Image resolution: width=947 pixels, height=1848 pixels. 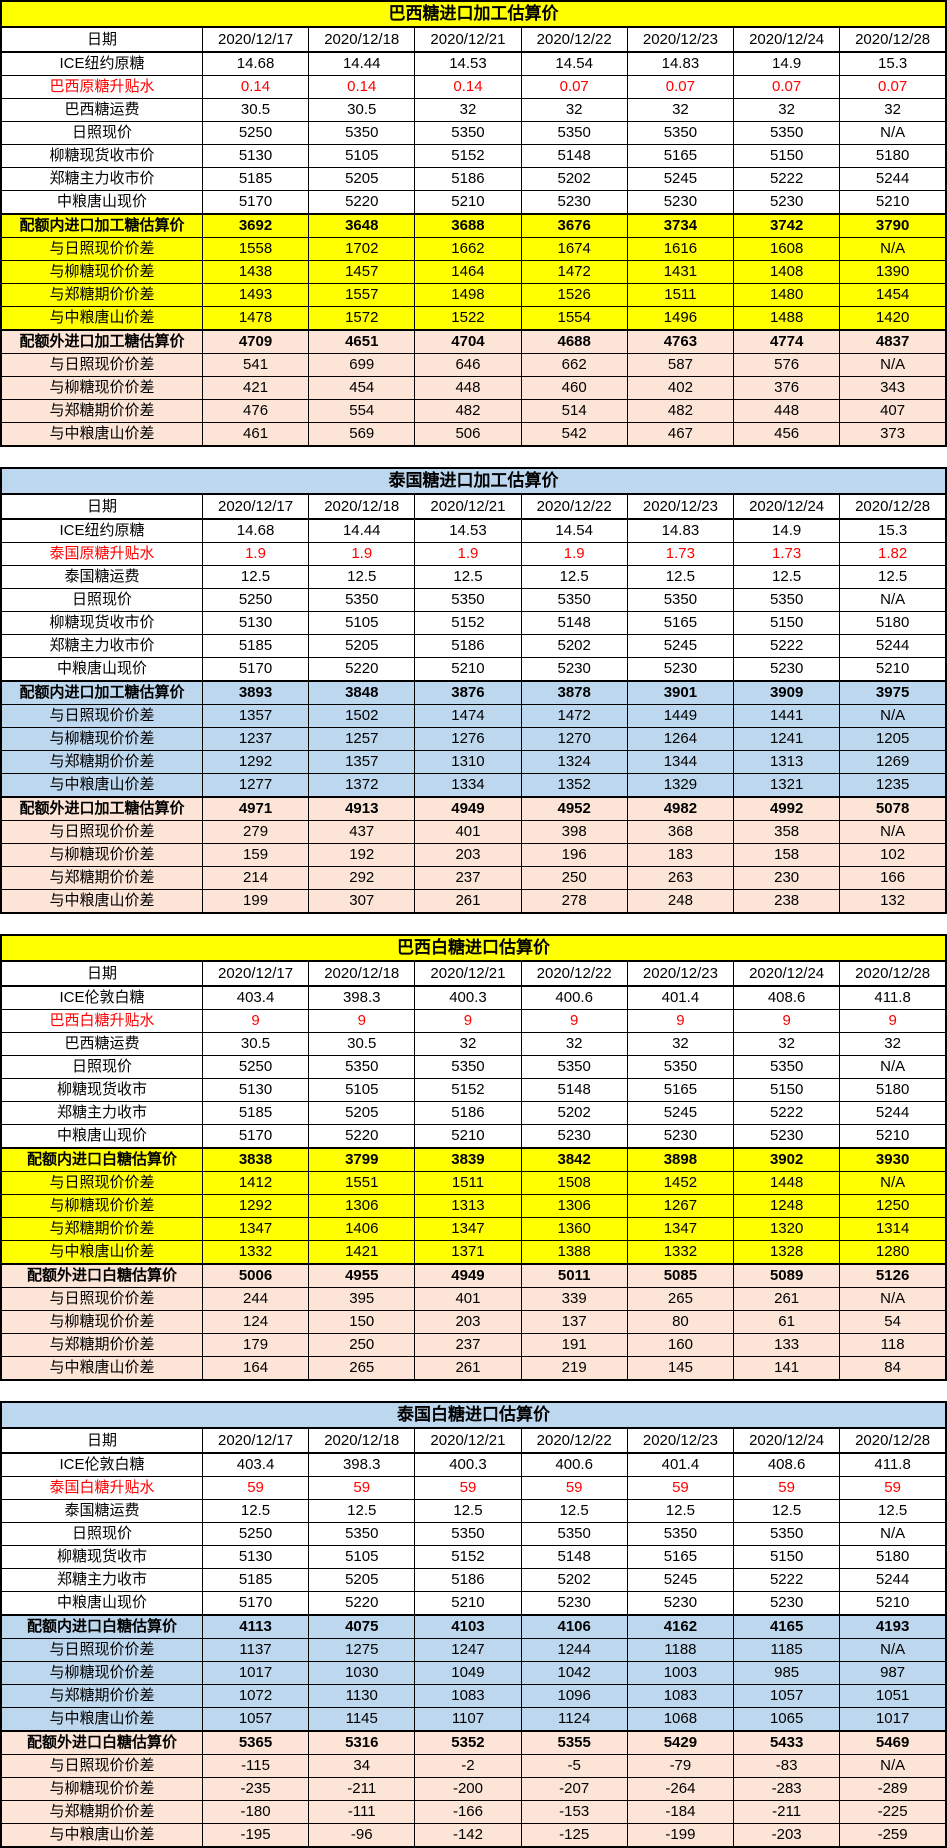 What do you see at coordinates (473, 388) in the screenshot?
I see `table-row: 与柳糖现价价差 421 454 448 460 402 376 343` at bounding box center [473, 388].